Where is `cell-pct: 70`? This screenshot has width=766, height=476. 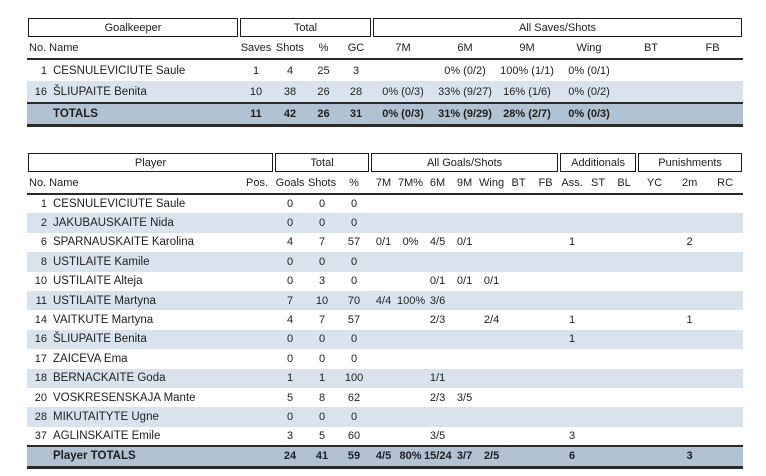
cell-pct: 70 is located at coordinates (354, 300).